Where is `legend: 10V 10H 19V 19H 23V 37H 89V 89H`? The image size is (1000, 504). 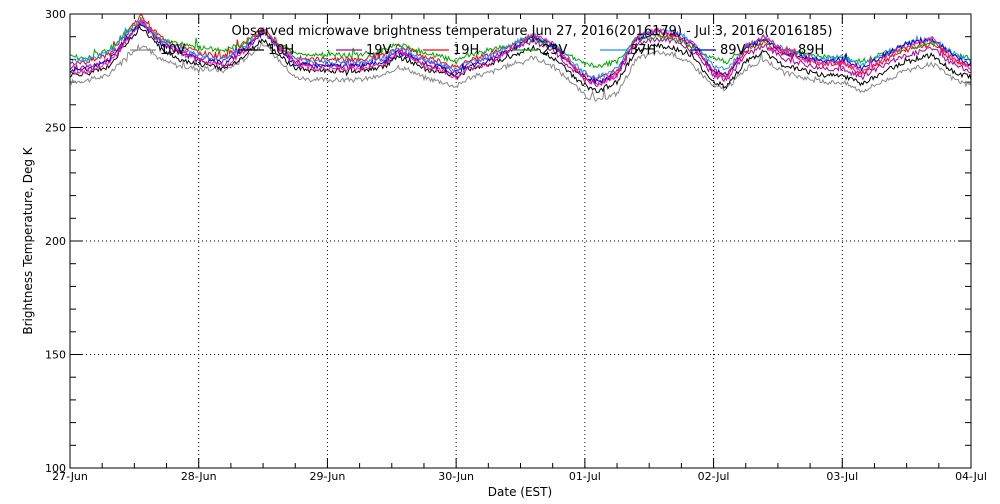
legend: 10V 10H 19V 19H 23V 37H 89V 89H is located at coordinates (477, 50).